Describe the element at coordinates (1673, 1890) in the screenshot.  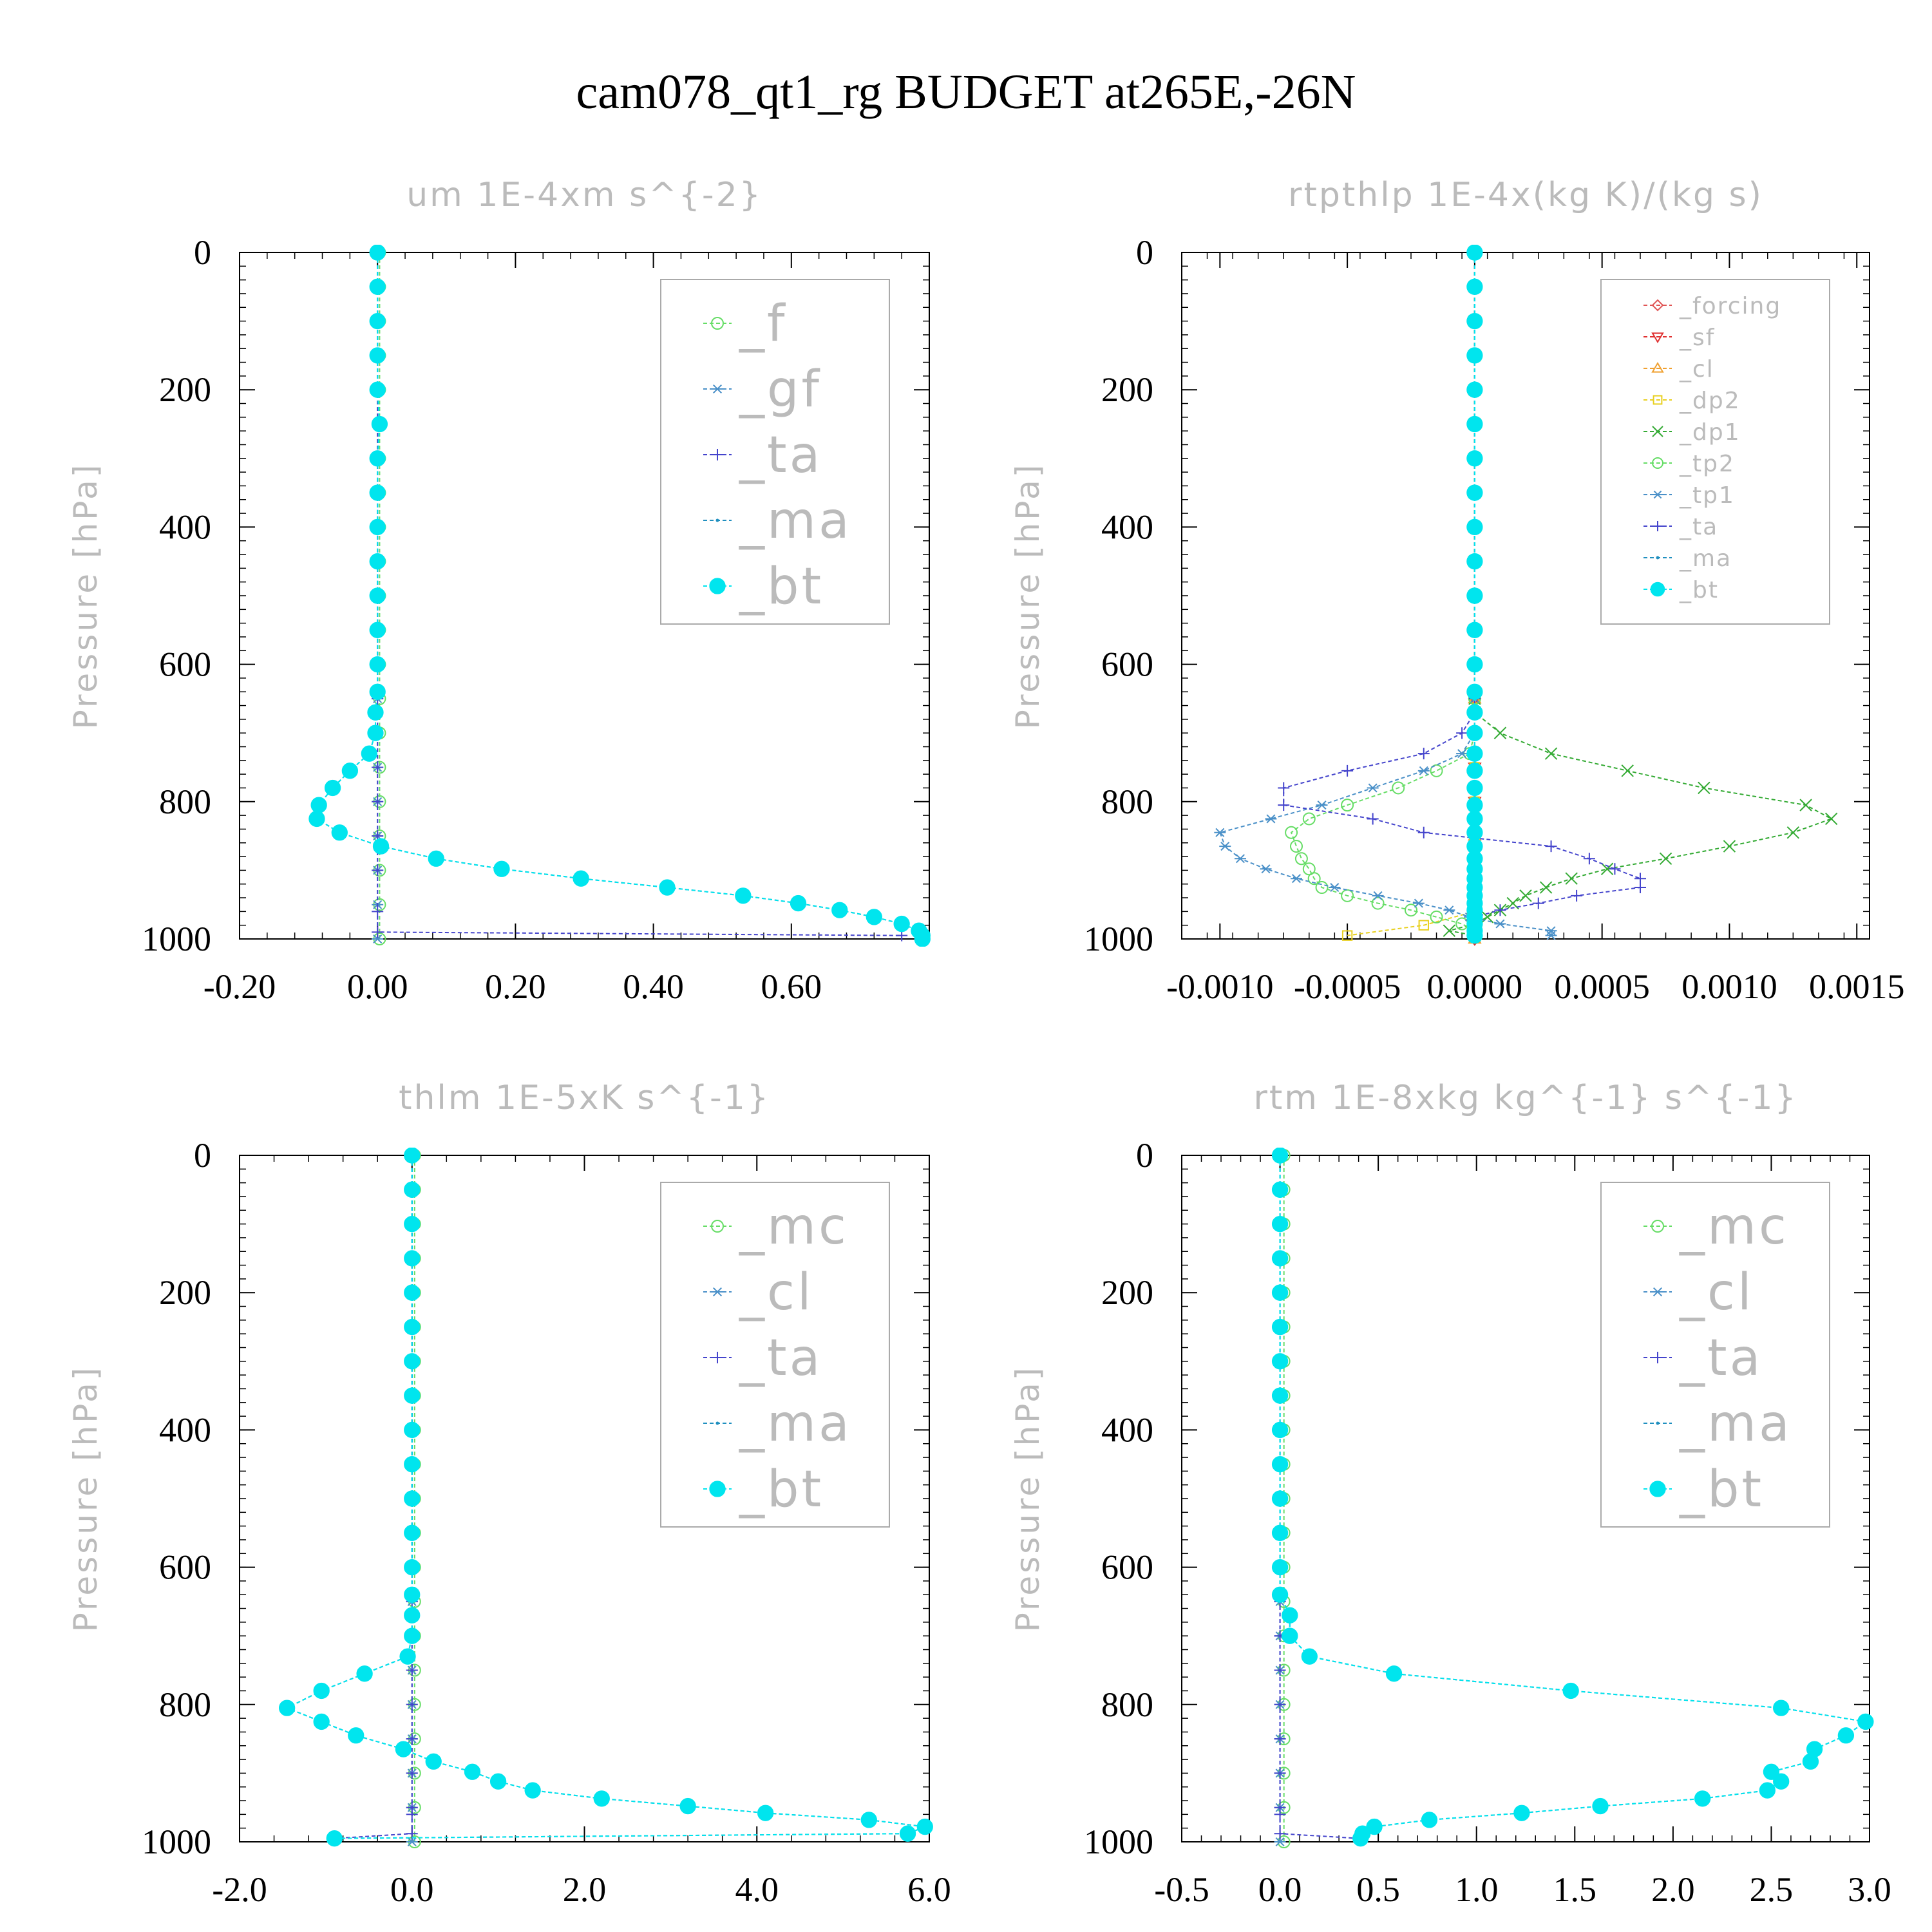
I see `x-tick-label: 2.0` at that location.